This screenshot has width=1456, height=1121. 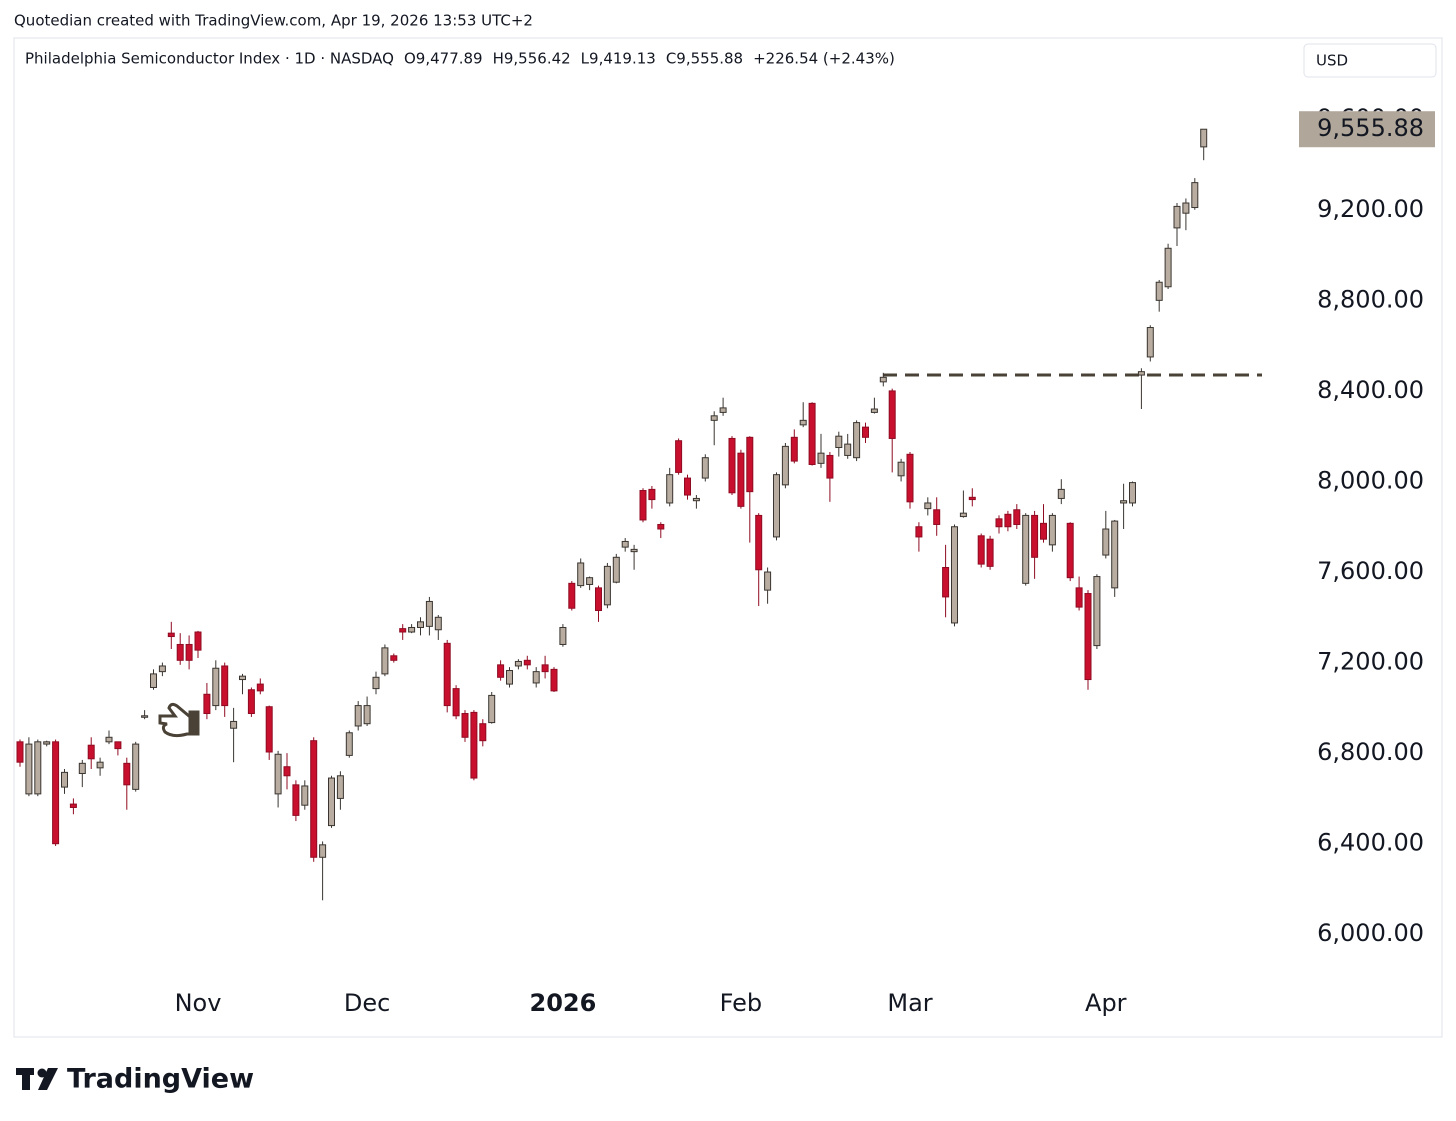 I want to click on x-tick-label: Mar, so click(x=909, y=1003).